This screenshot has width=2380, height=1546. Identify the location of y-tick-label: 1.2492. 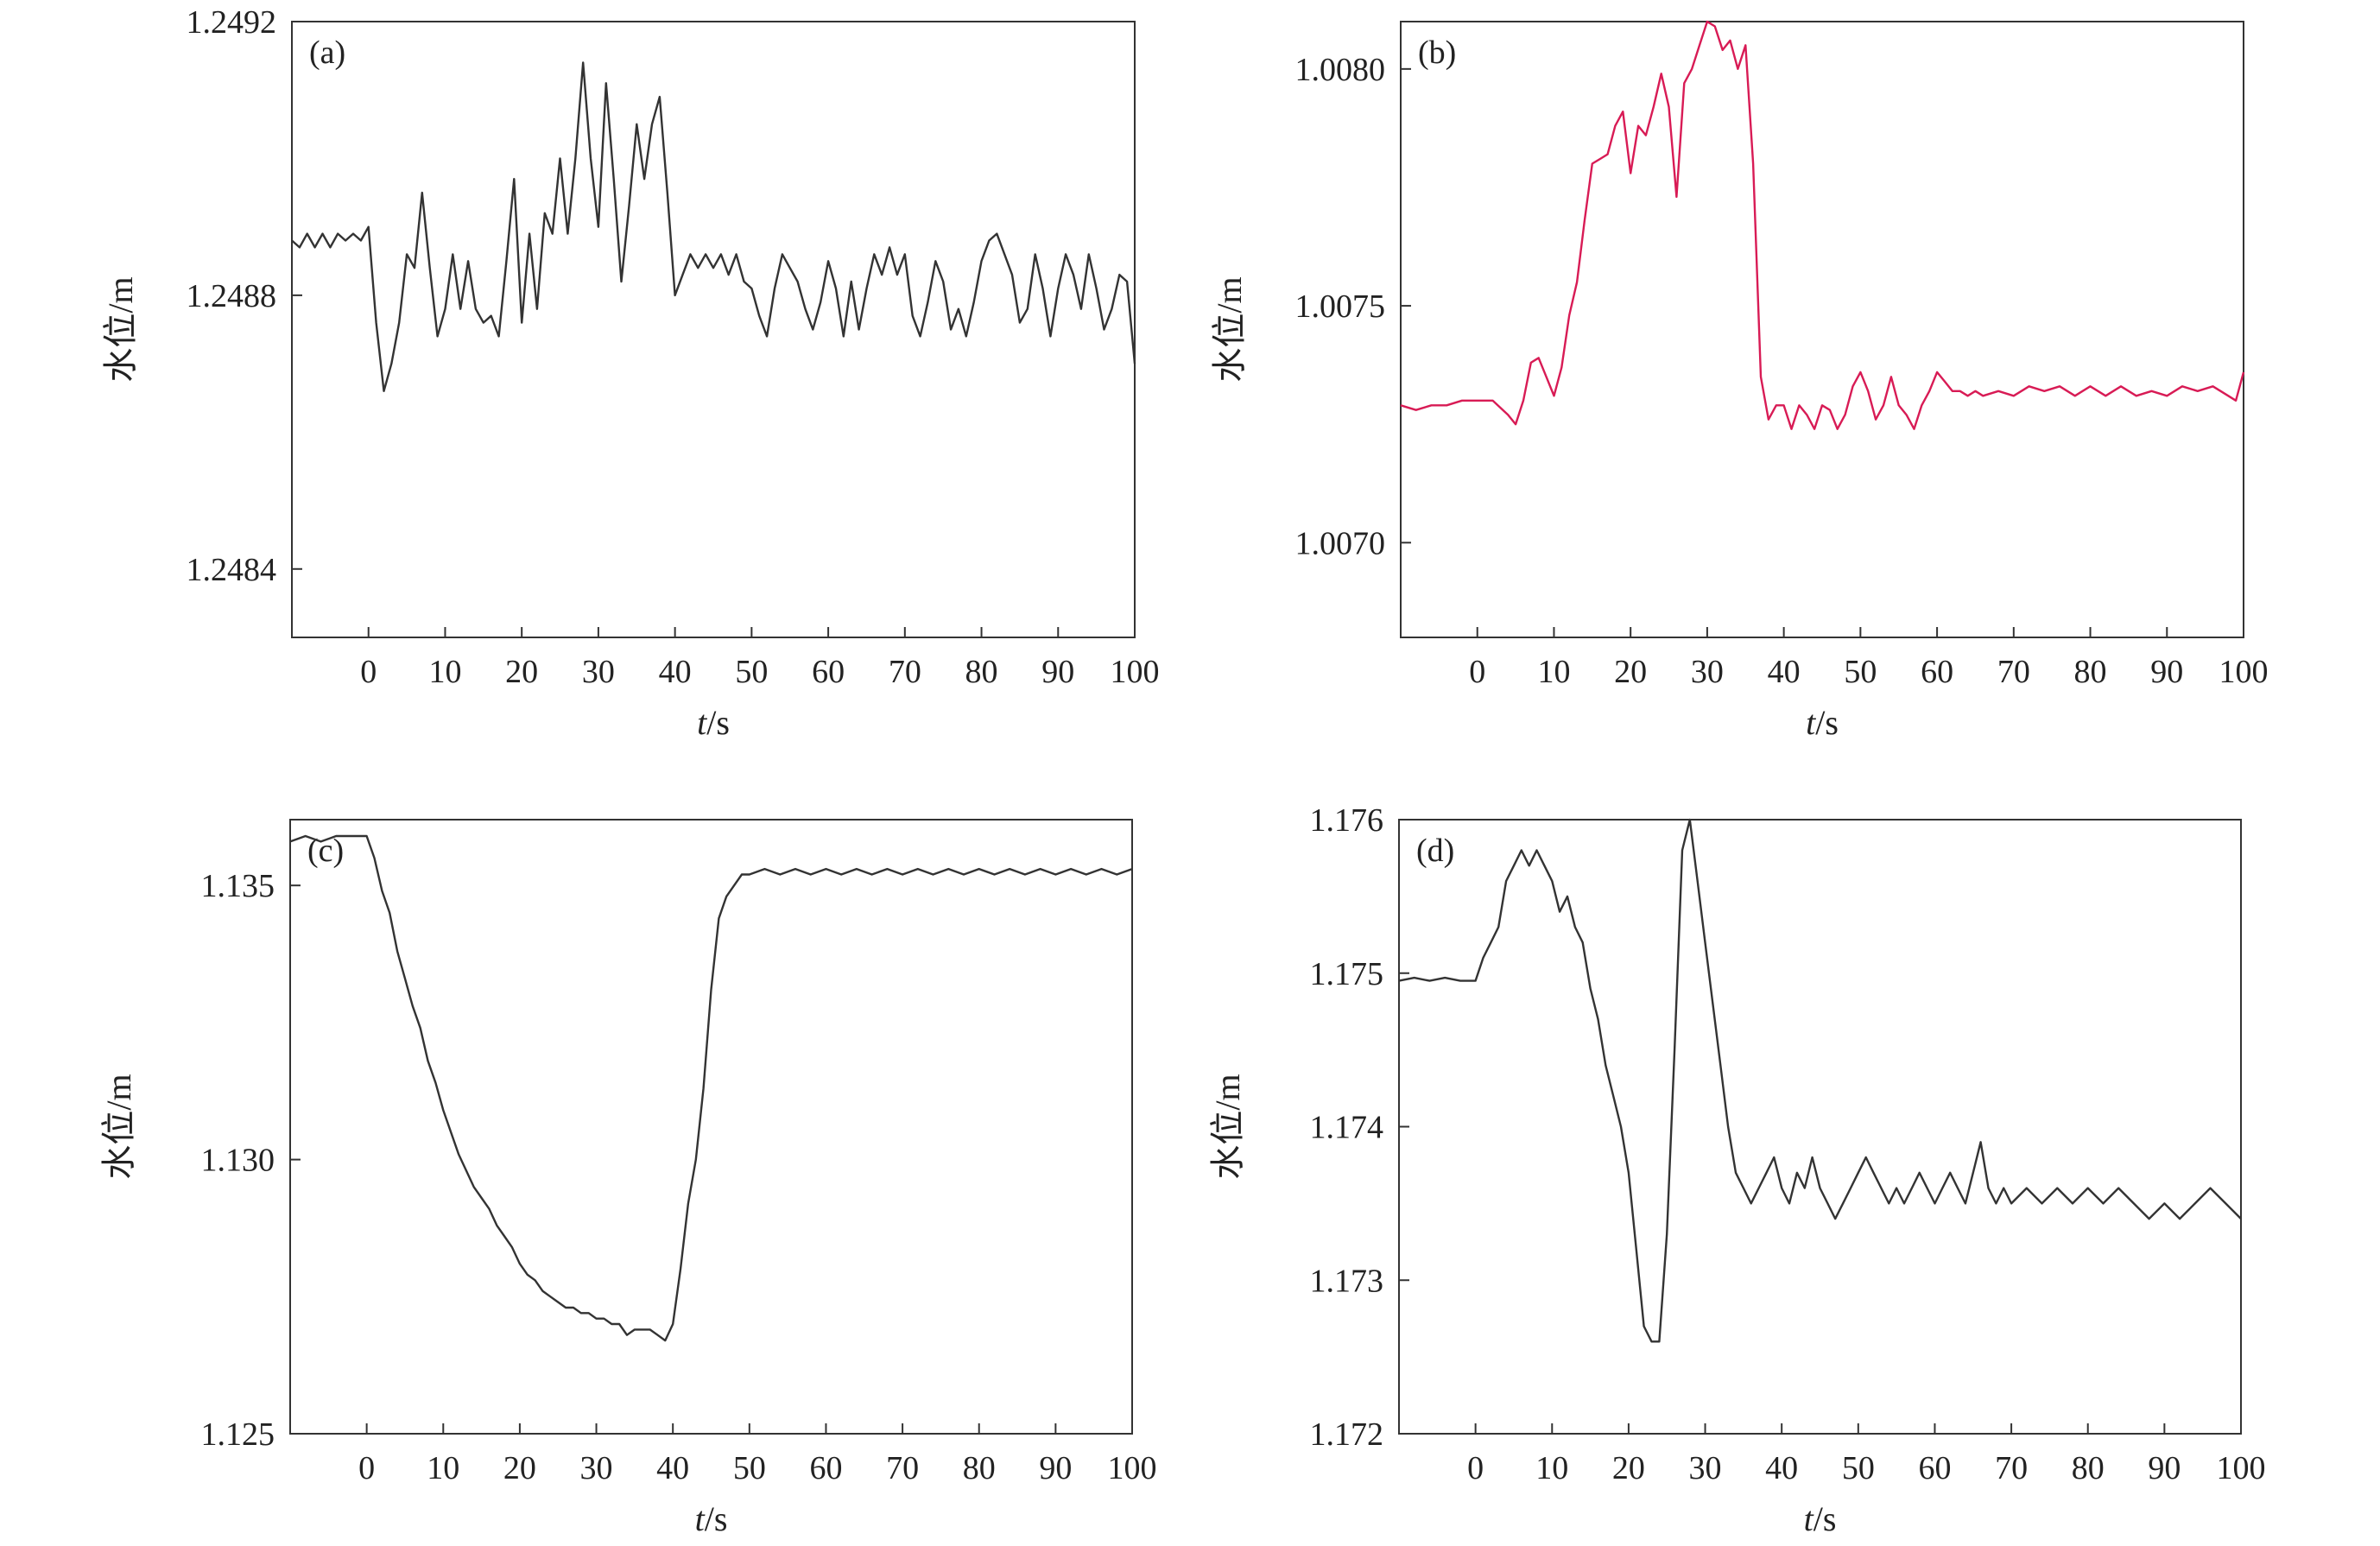
(232, 23).